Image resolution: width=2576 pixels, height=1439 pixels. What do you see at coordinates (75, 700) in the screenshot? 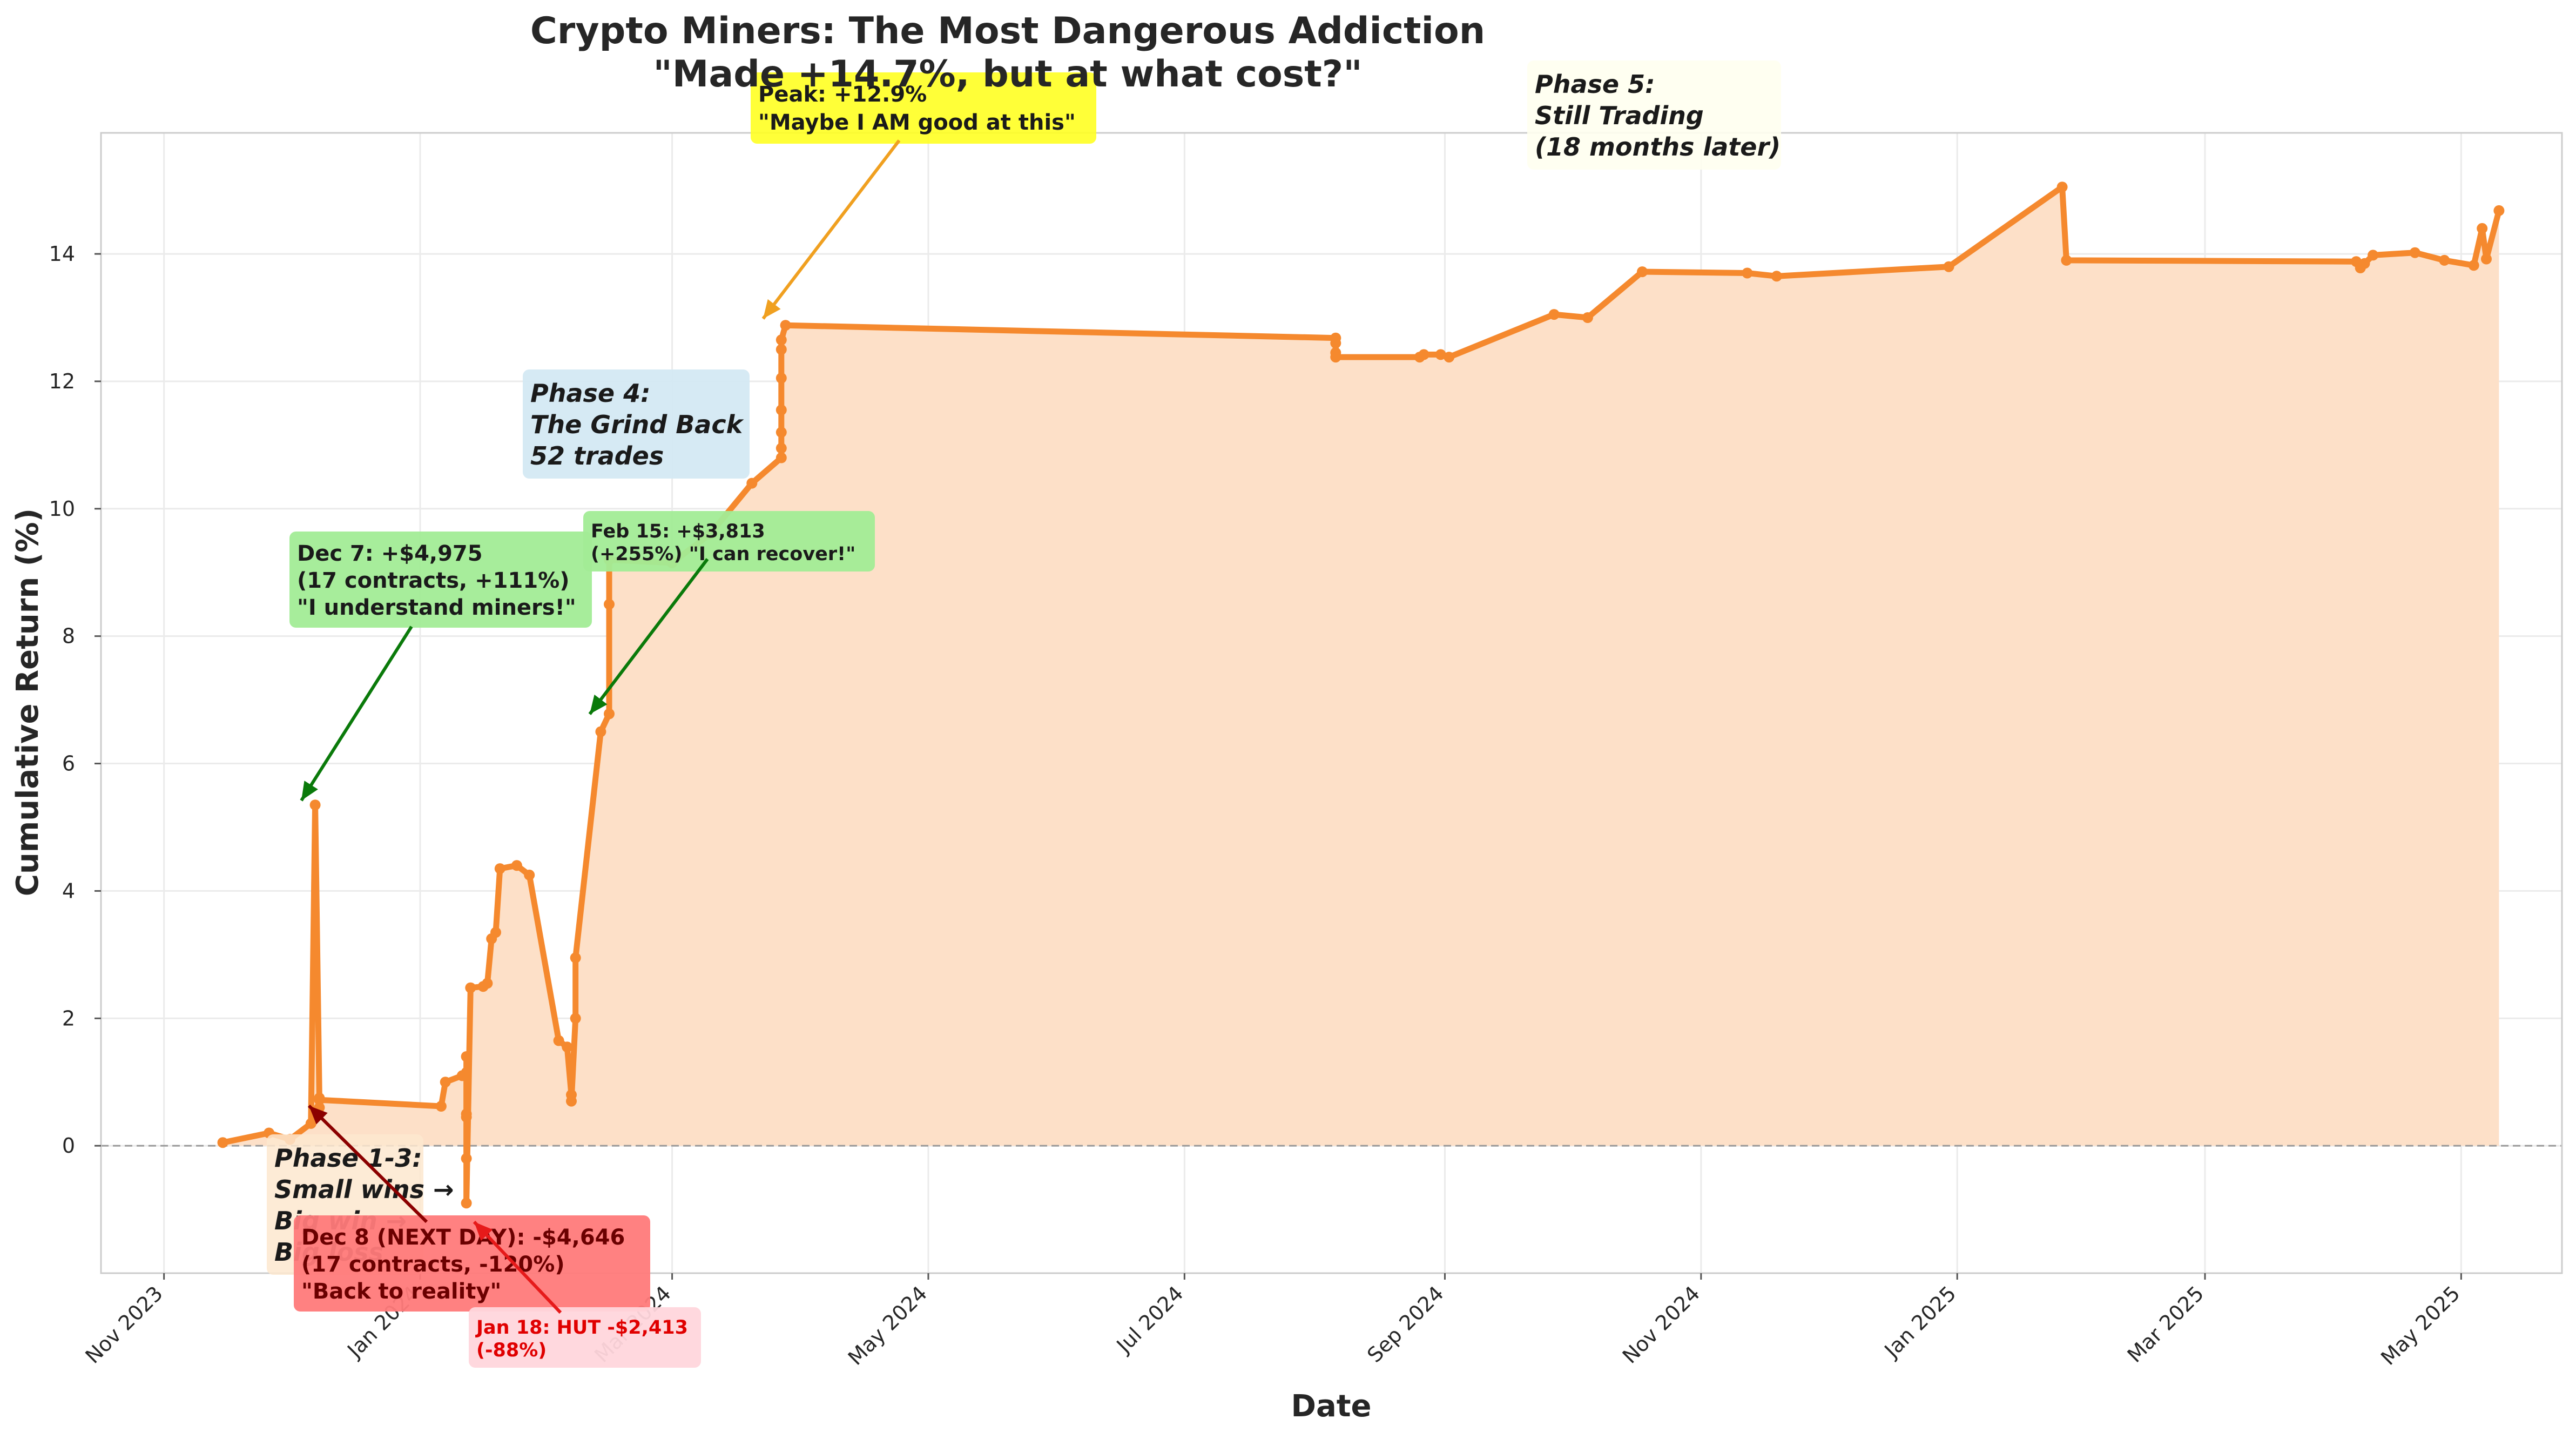
I see `y-ticks: 0 2 4 6 8 10 12 14` at bounding box center [75, 700].